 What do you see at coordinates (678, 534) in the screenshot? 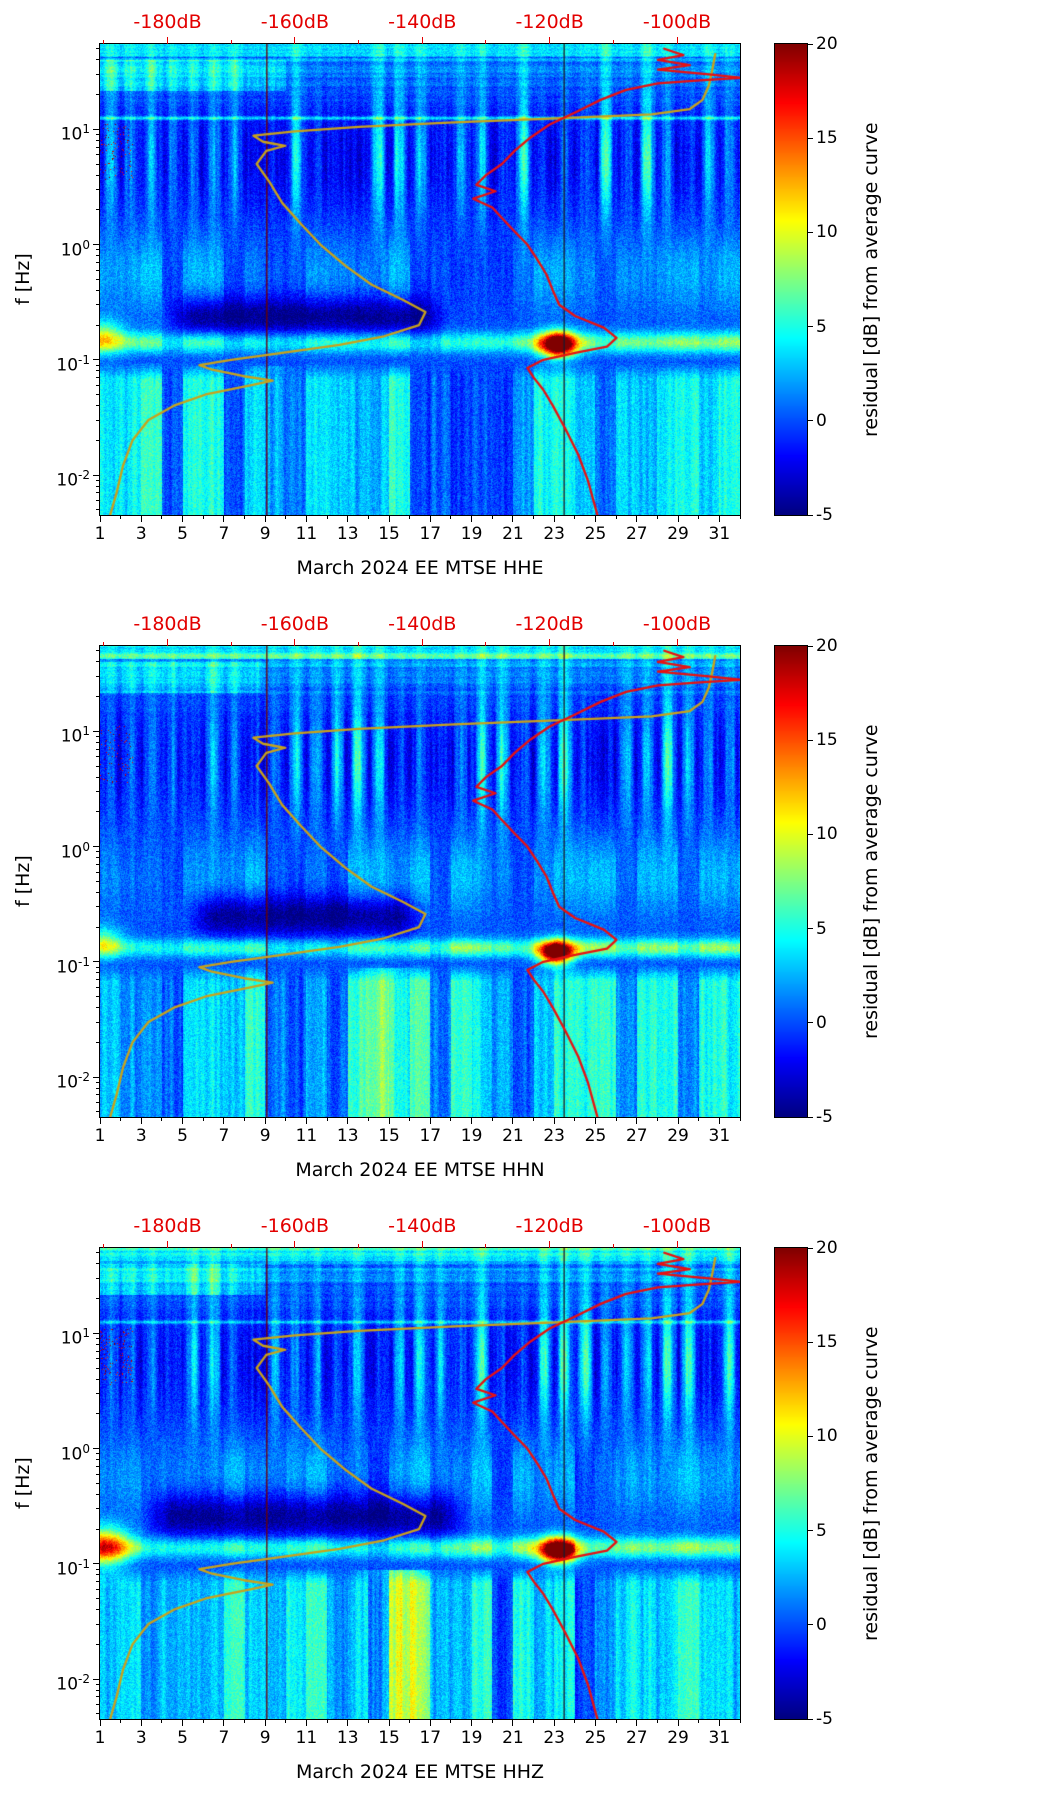
I see `x-tick-label: 29` at bounding box center [678, 534].